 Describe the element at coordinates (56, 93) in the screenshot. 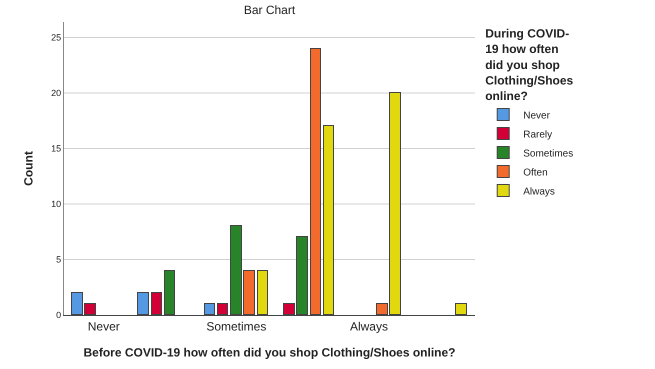

I see `y-tick-label: 20` at that location.